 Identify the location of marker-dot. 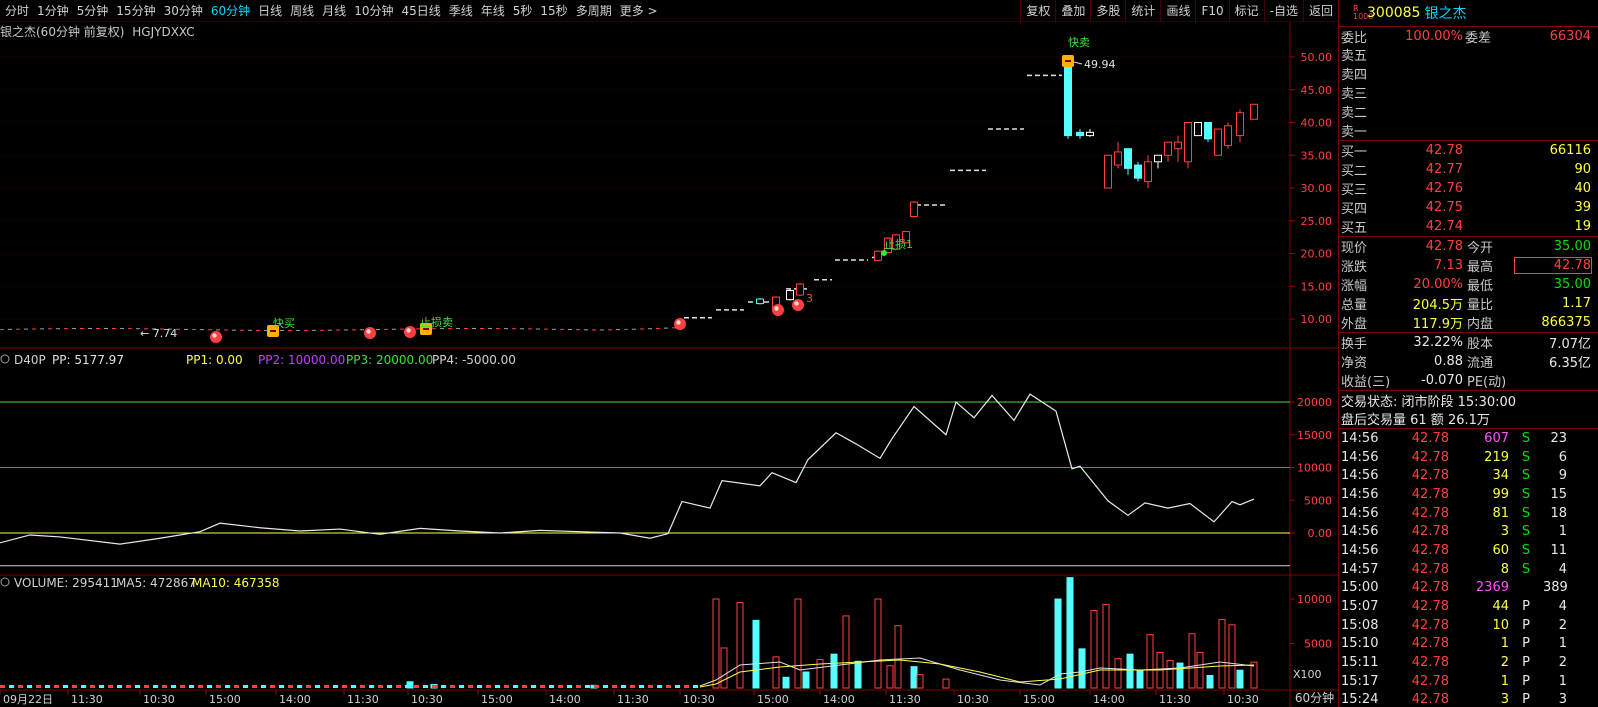
(884, 253).